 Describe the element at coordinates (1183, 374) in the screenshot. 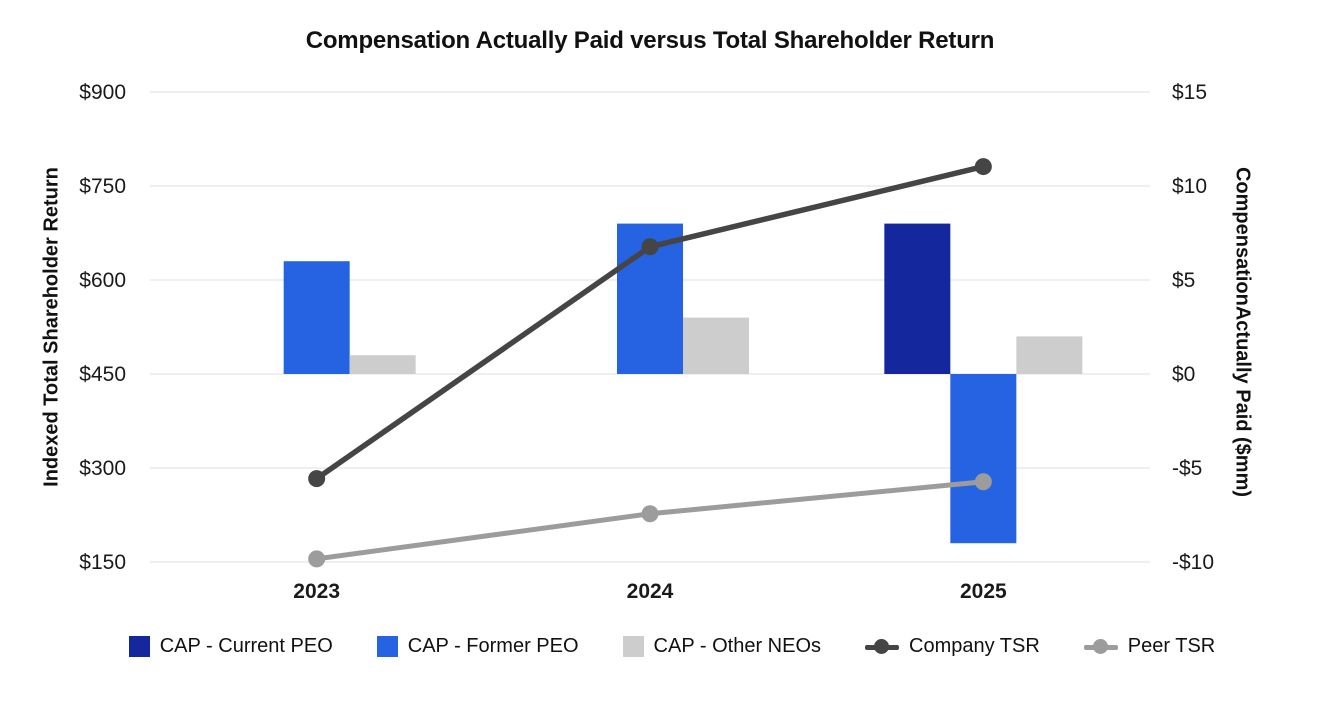

I see `right-axis-tick-label: $0` at that location.